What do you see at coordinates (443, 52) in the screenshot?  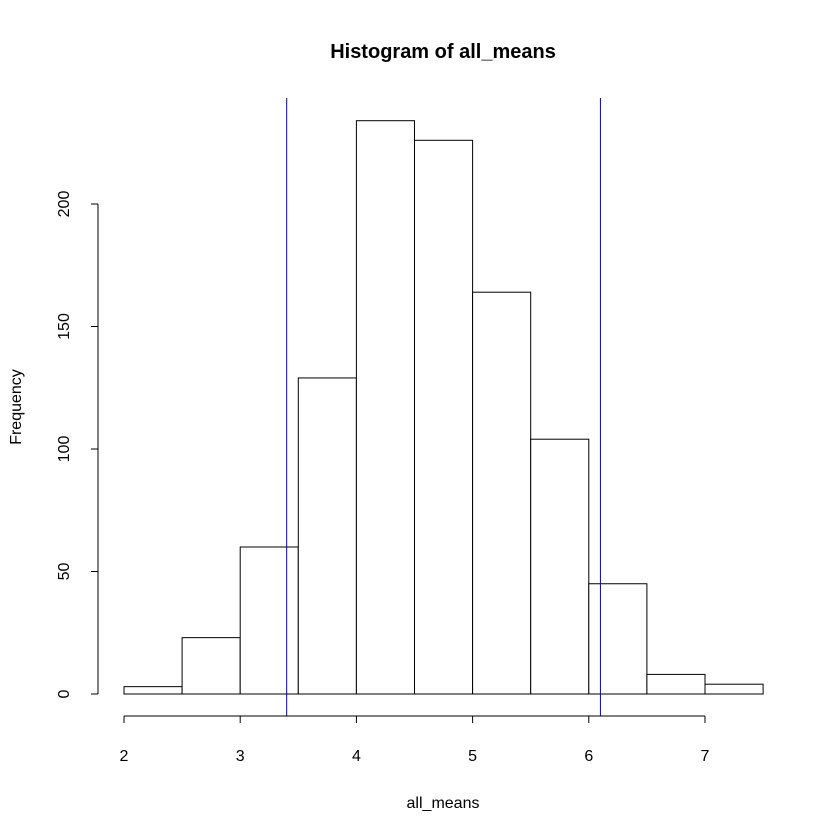 I see `chart-title: Histogram of all_means` at bounding box center [443, 52].